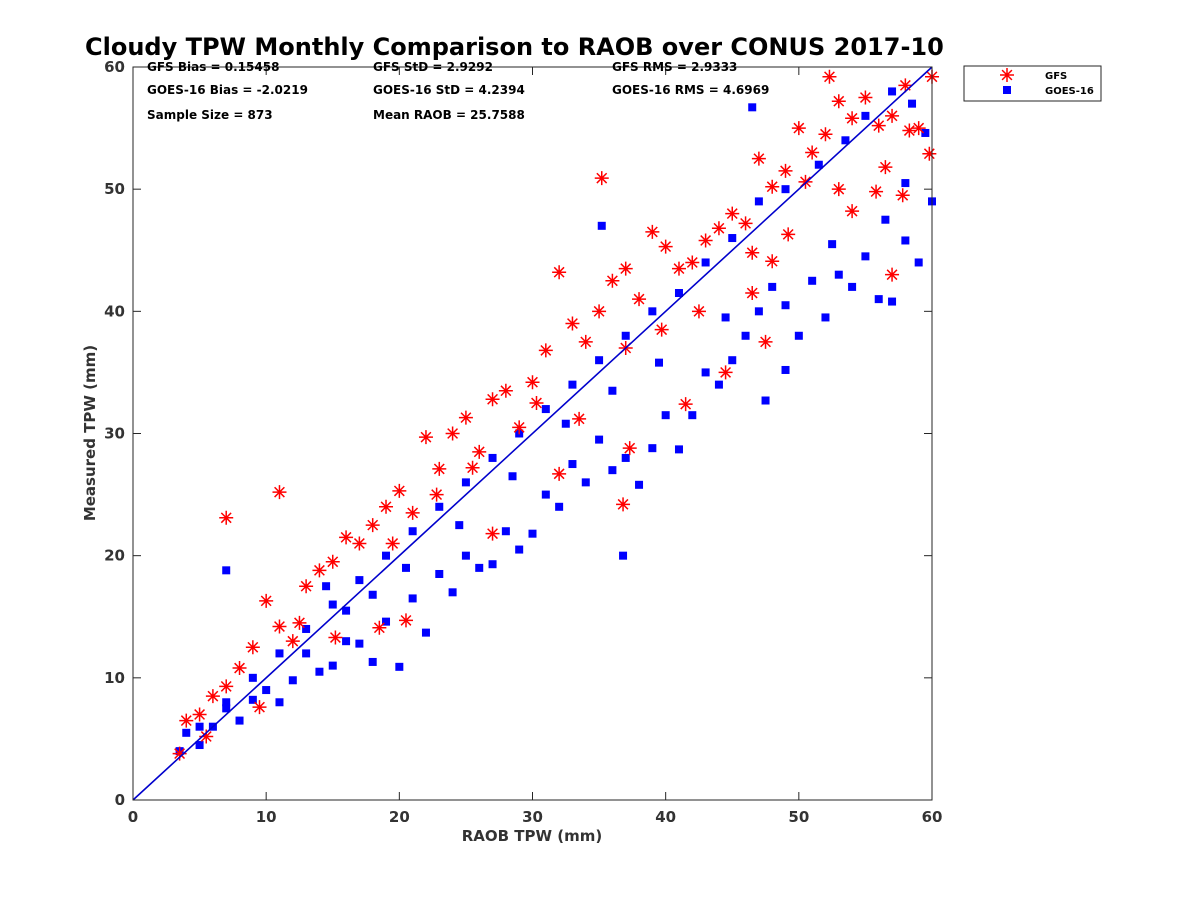  I want to click on x-axis-label: RAOB TPW (mm), so click(532, 836).